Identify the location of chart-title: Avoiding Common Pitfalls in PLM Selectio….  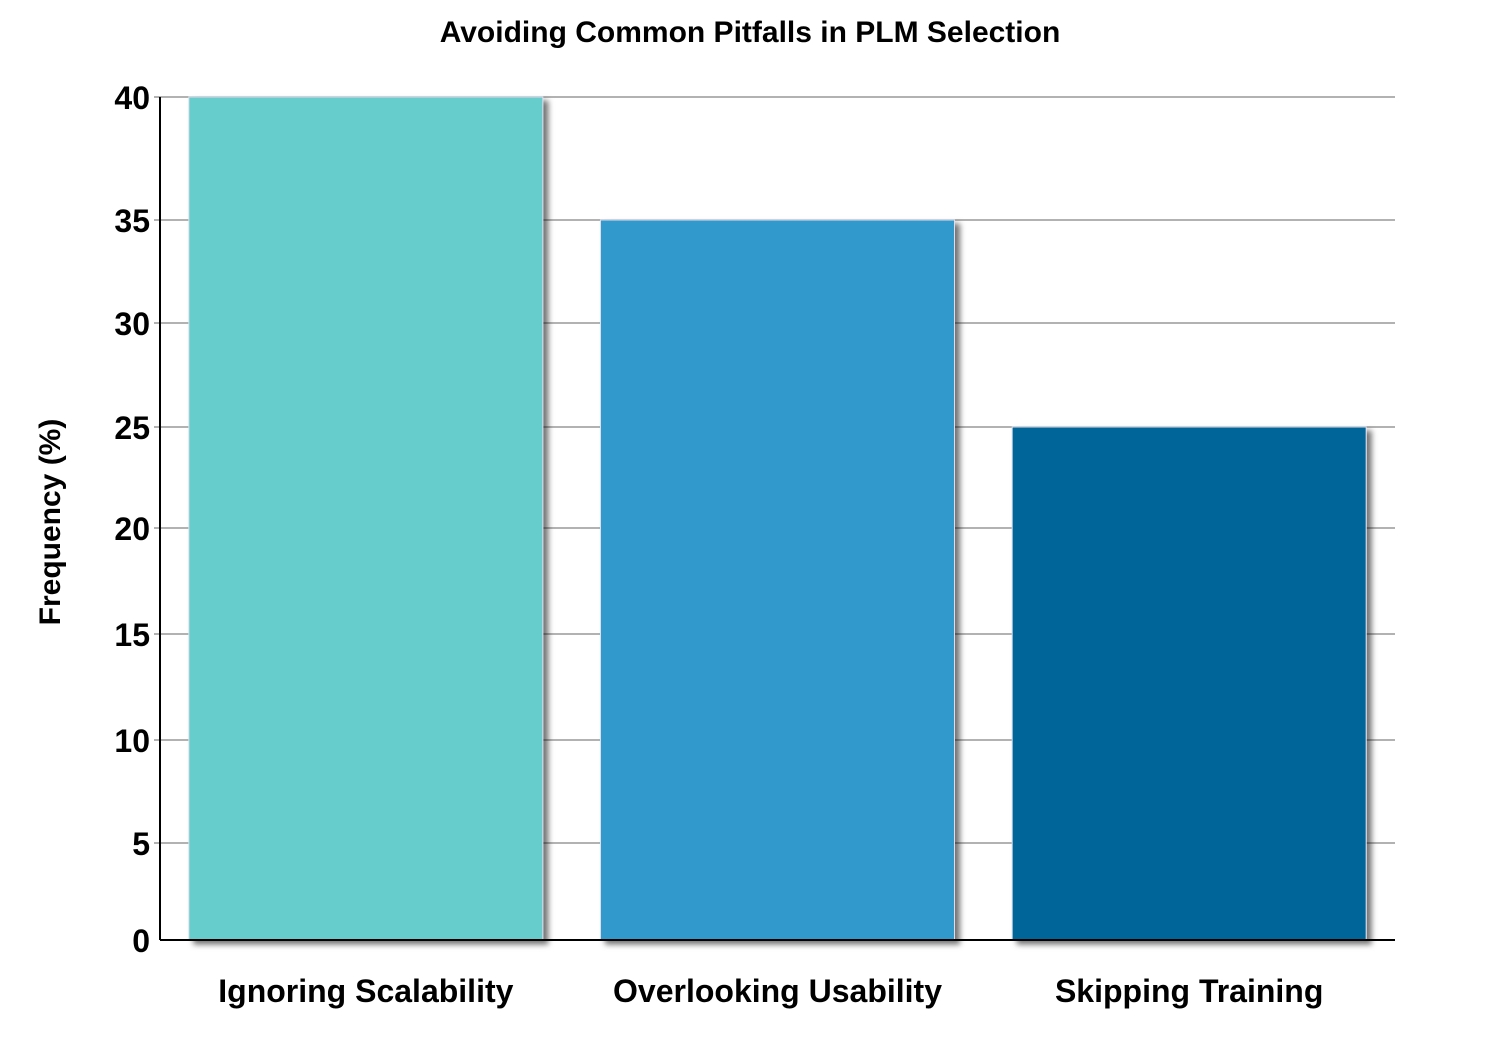
(750, 32).